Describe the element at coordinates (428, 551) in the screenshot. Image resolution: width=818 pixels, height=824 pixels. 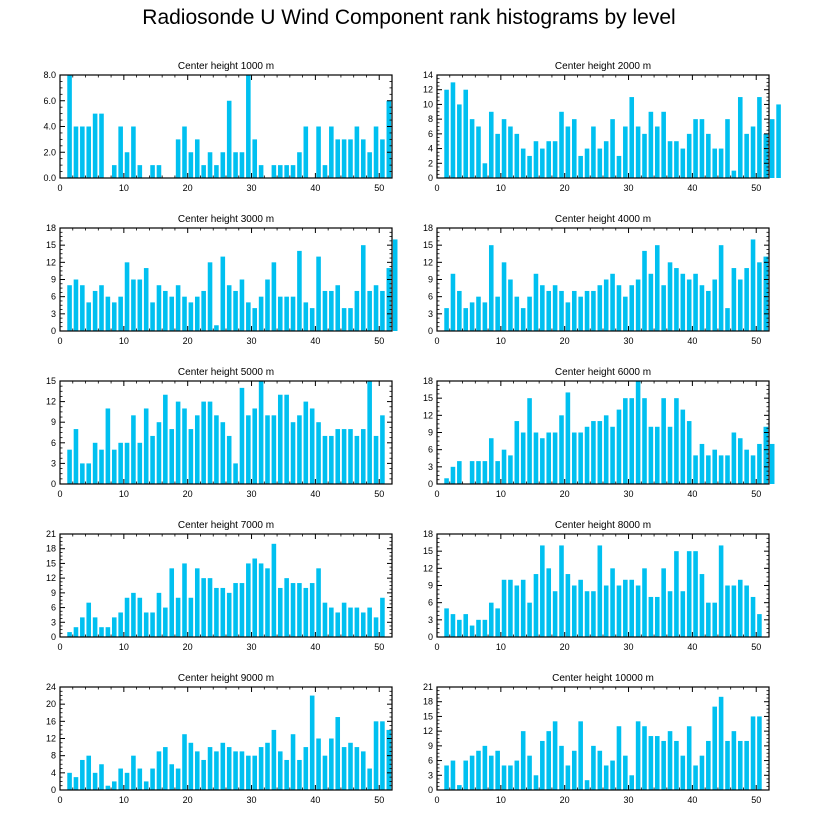
I see `y-tick-label: 15` at that location.